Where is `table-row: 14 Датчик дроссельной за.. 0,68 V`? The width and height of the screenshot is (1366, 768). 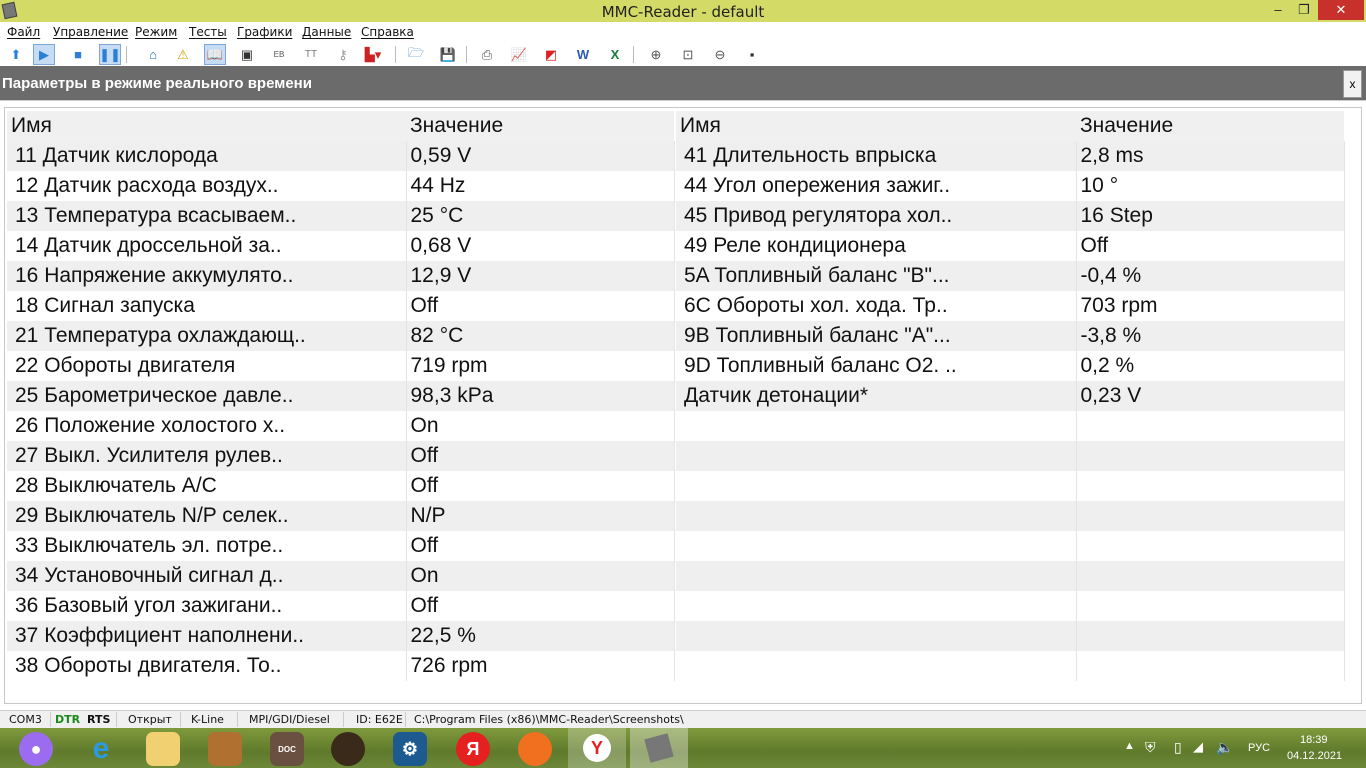 table-row: 14 Датчик дроссельной за.. 0,68 V is located at coordinates (341, 246).